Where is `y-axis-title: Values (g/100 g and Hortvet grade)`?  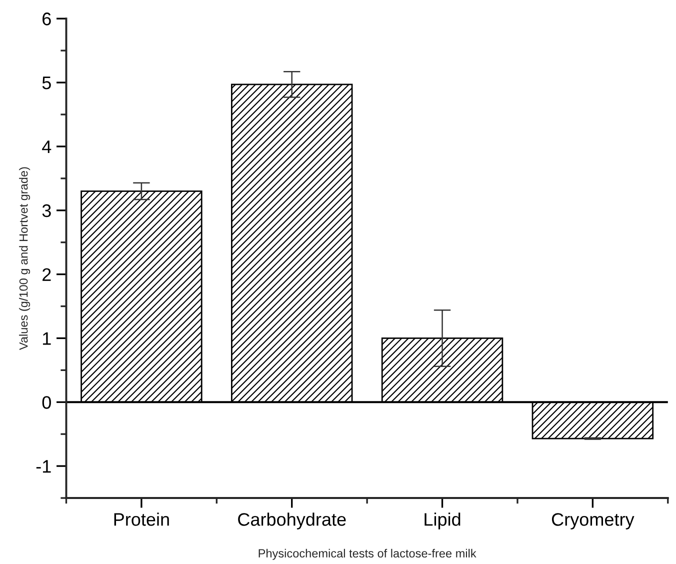
y-axis-title: Values (g/100 g and Hortvet grade) is located at coordinates (24, 258).